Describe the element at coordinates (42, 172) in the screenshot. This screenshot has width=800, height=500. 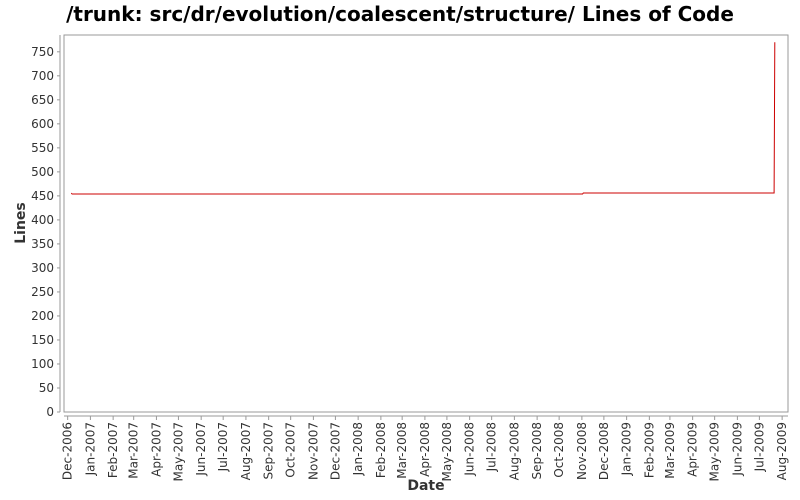
I see `y-tick-label: 500` at that location.